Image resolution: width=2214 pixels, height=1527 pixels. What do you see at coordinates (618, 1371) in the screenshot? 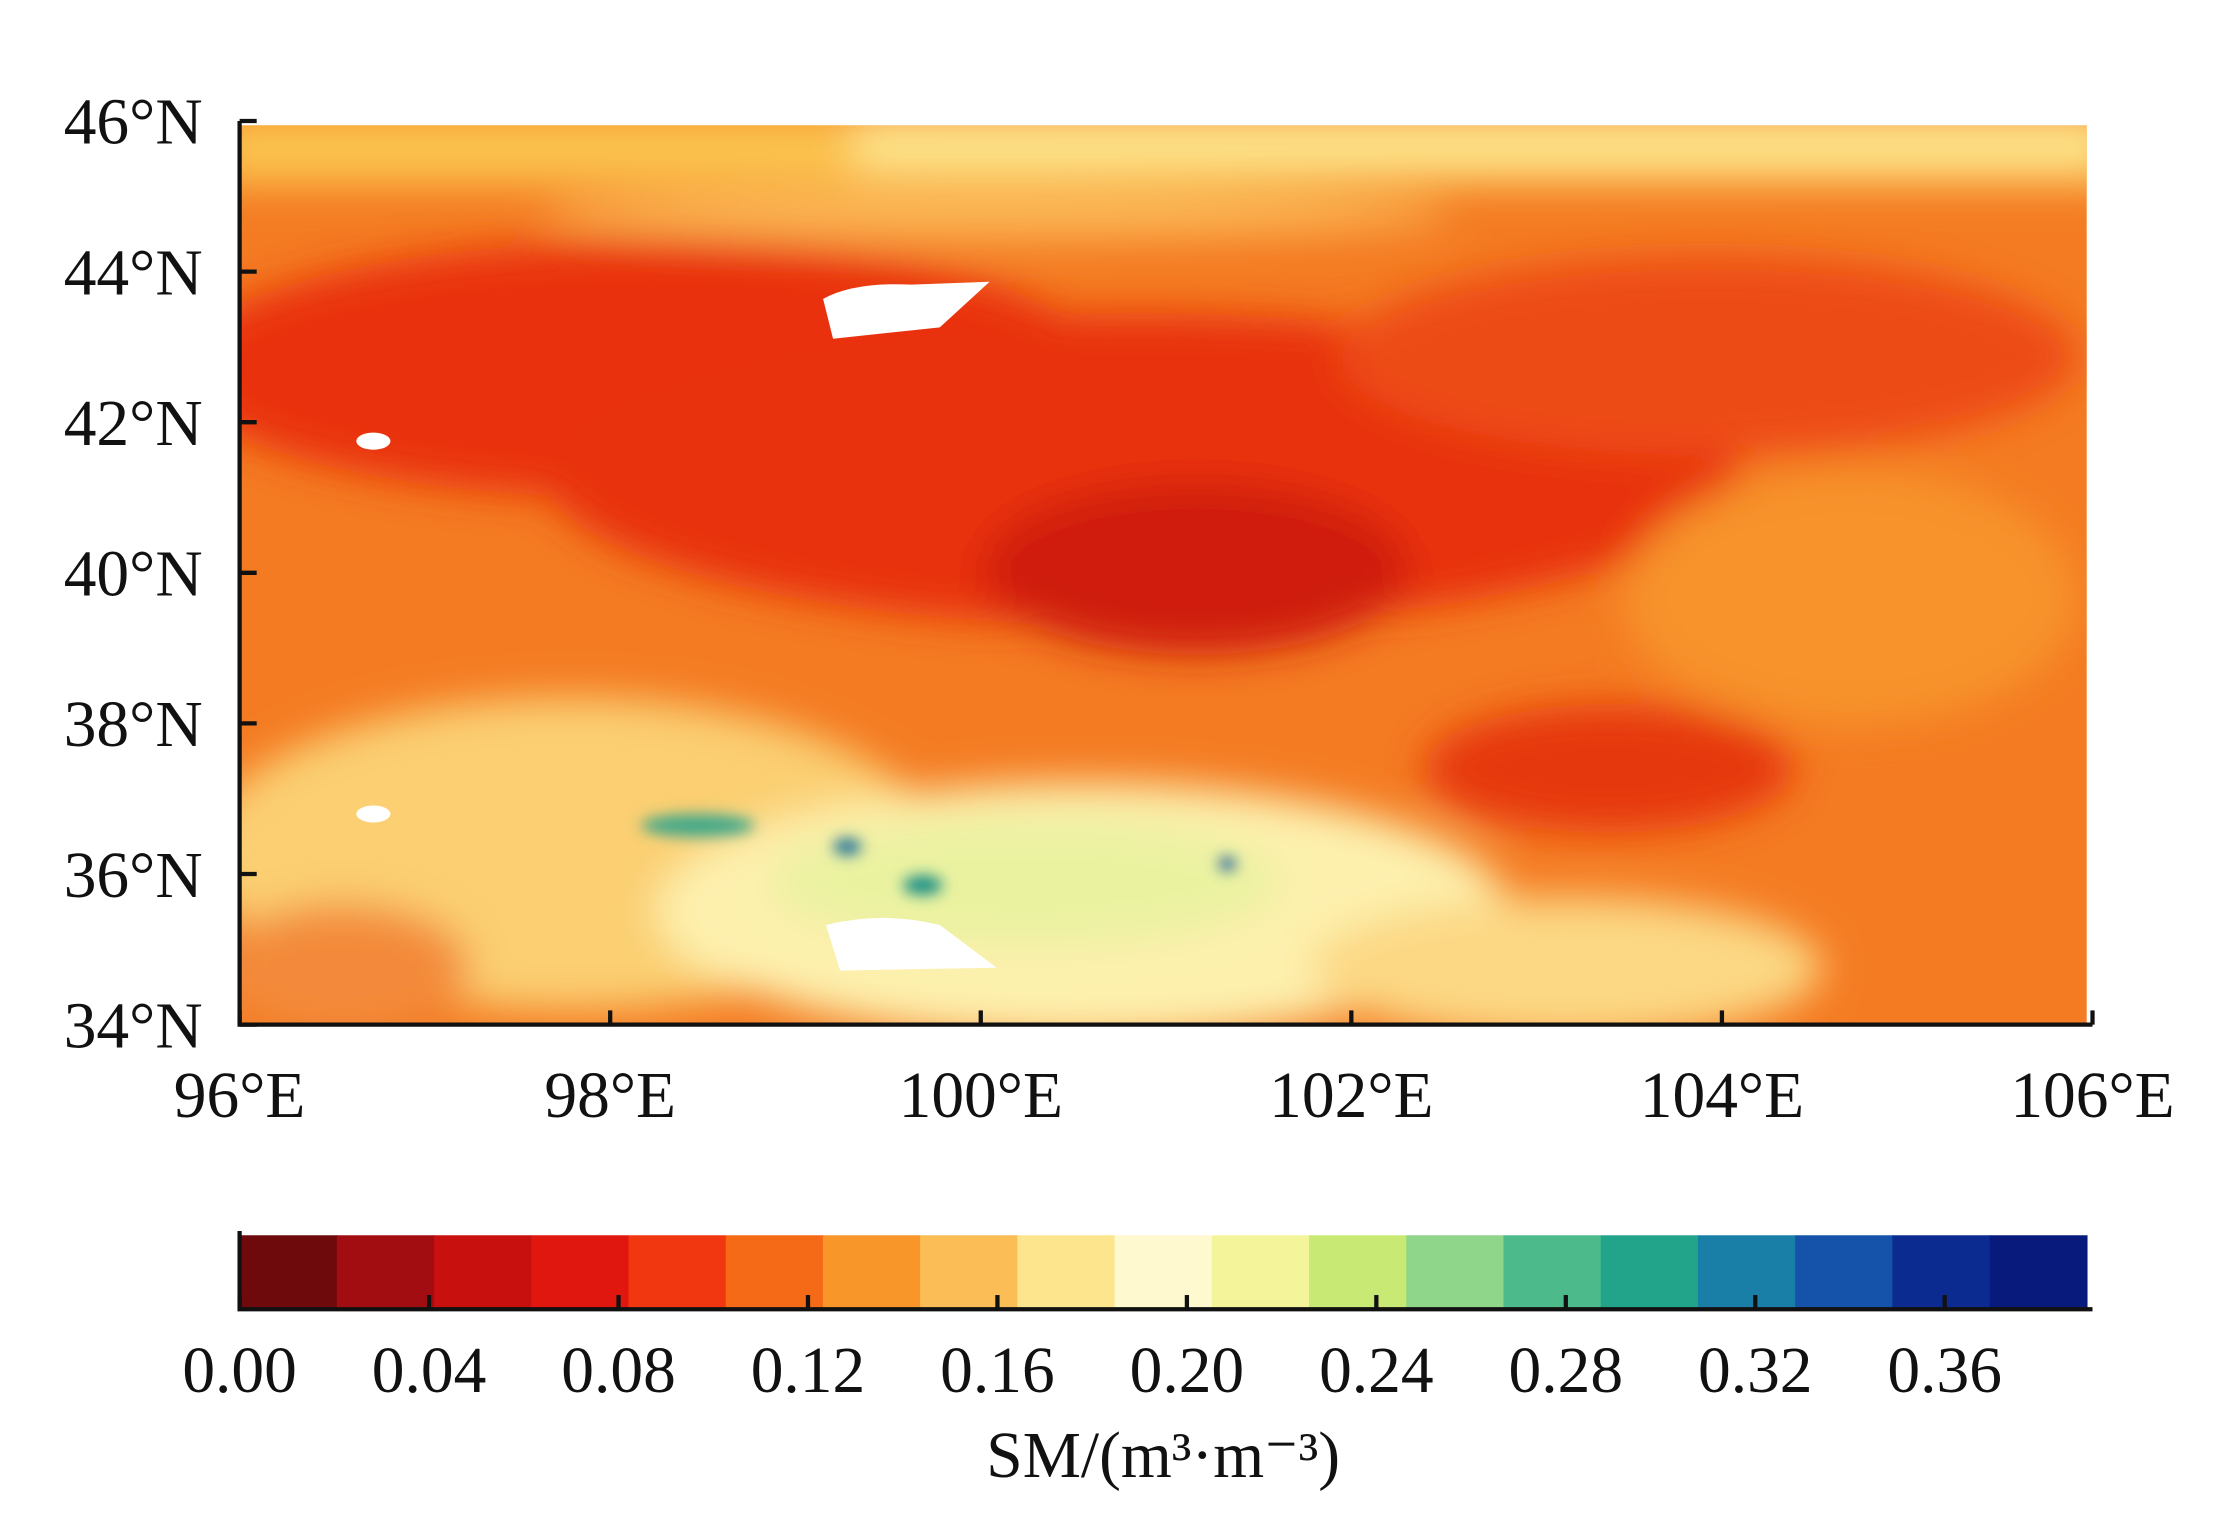
I see `colorbar-tick-label: 0.08` at bounding box center [618, 1371].